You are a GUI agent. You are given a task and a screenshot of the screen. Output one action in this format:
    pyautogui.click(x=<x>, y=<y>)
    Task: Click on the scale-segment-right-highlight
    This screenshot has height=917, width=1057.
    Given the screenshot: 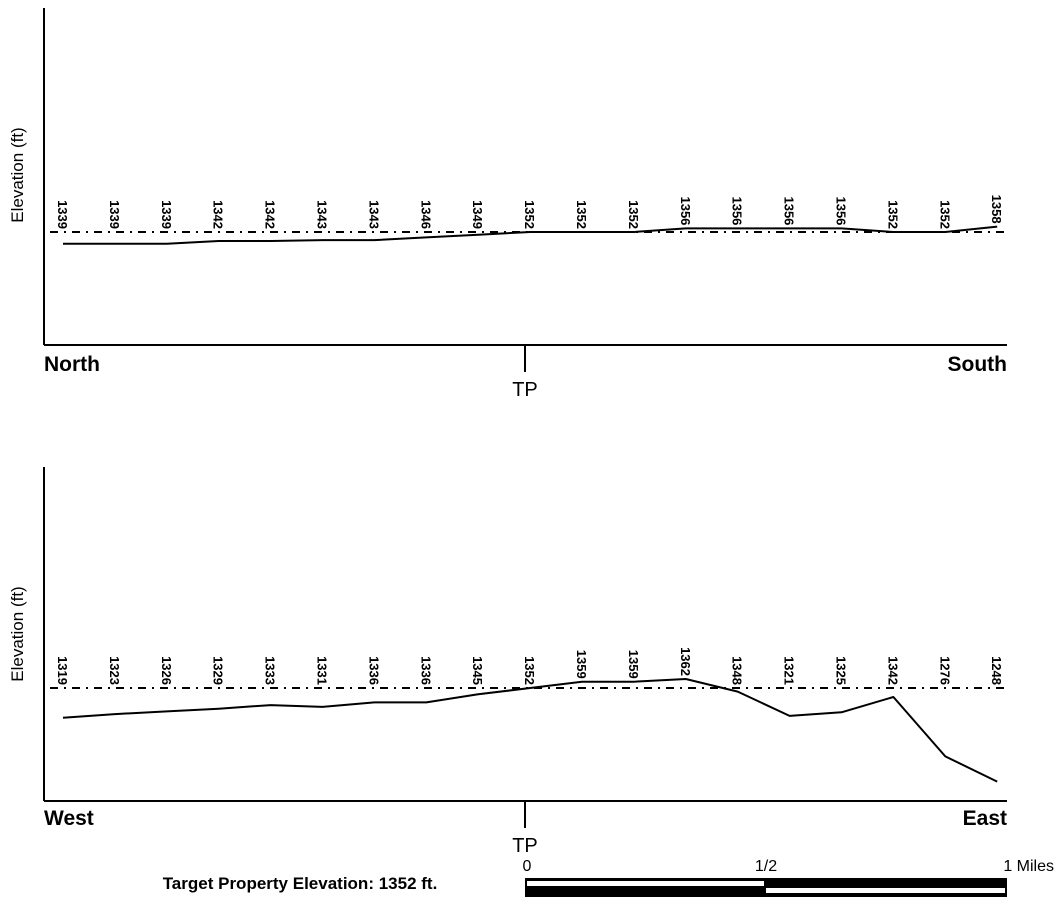 What is the action you would take?
    pyautogui.click(x=885, y=890)
    